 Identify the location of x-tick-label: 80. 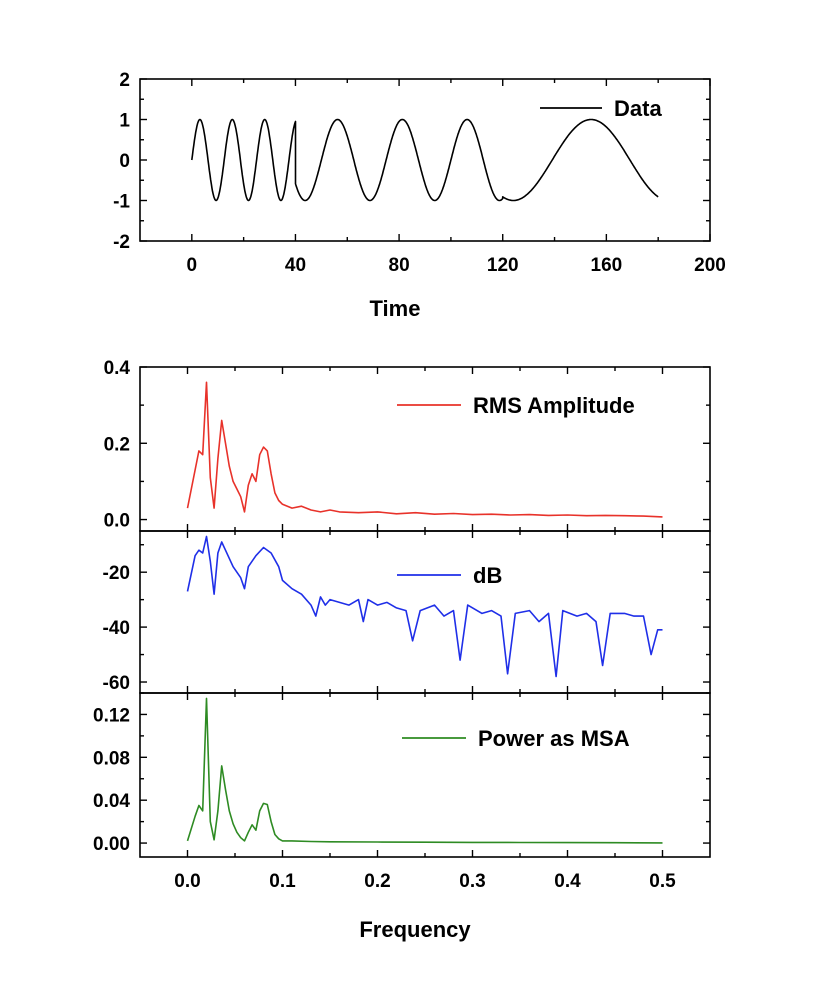
(399, 265).